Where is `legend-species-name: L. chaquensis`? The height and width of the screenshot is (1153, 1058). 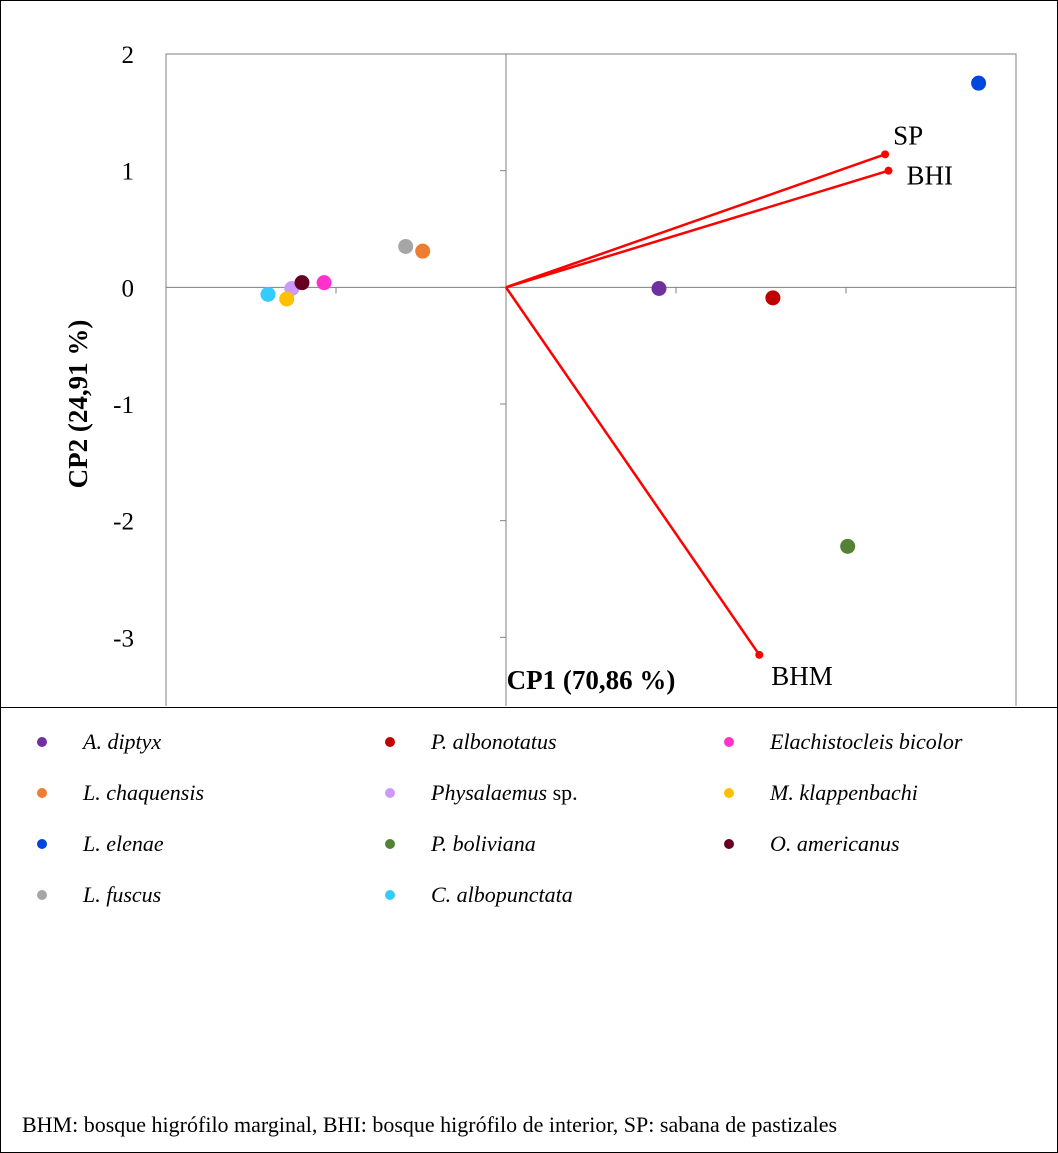
legend-species-name: L. chaquensis is located at coordinates (143, 792).